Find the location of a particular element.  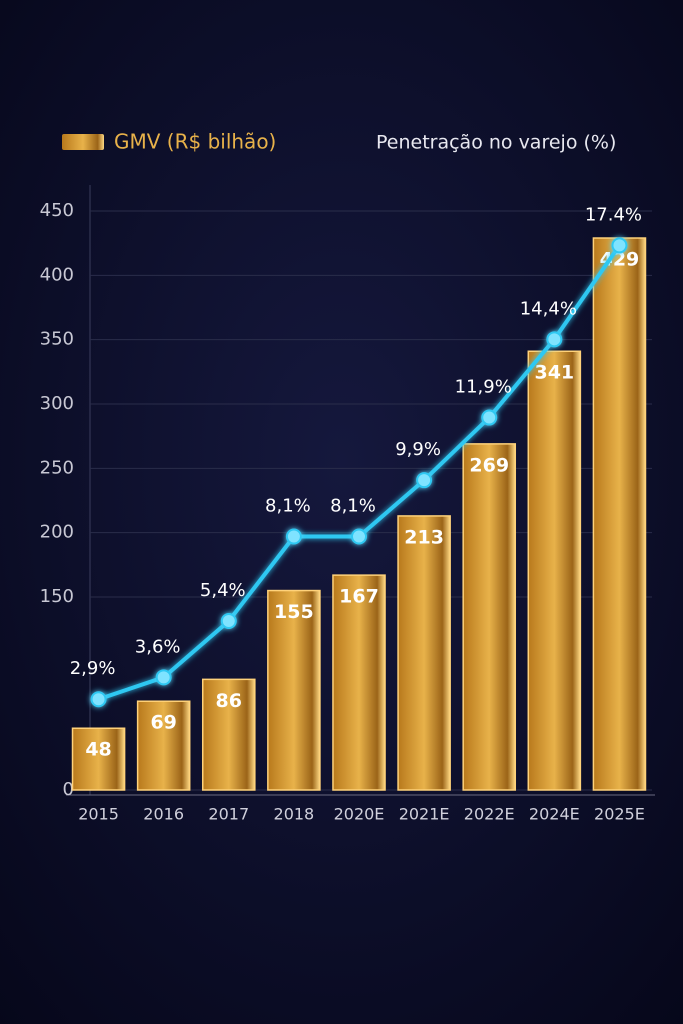

y-tick-label: 150 is located at coordinates (57, 596).